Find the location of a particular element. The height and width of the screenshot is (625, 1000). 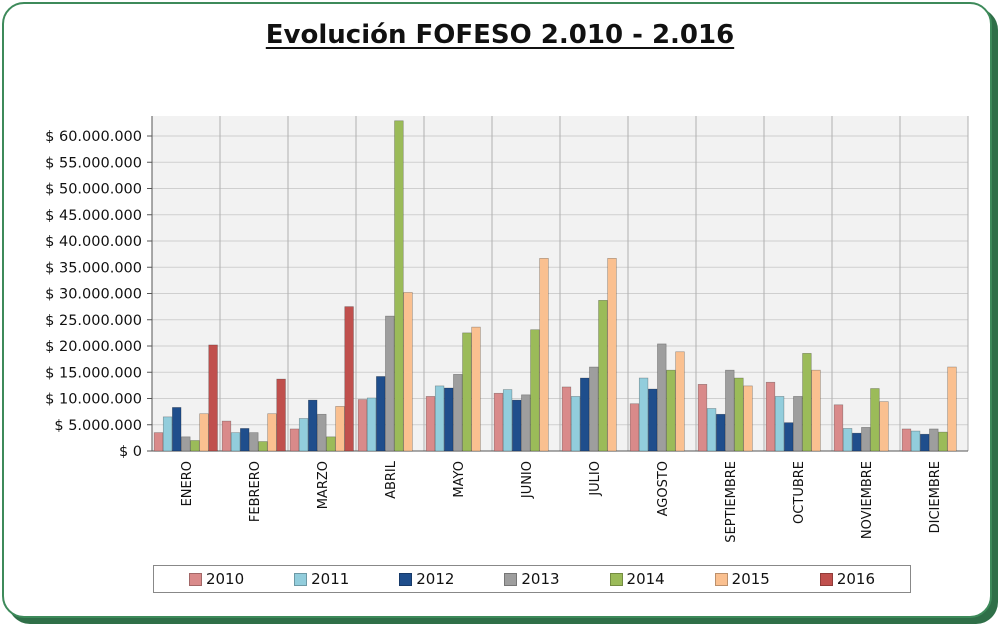

bar-2012-diciembre is located at coordinates (925, 442).